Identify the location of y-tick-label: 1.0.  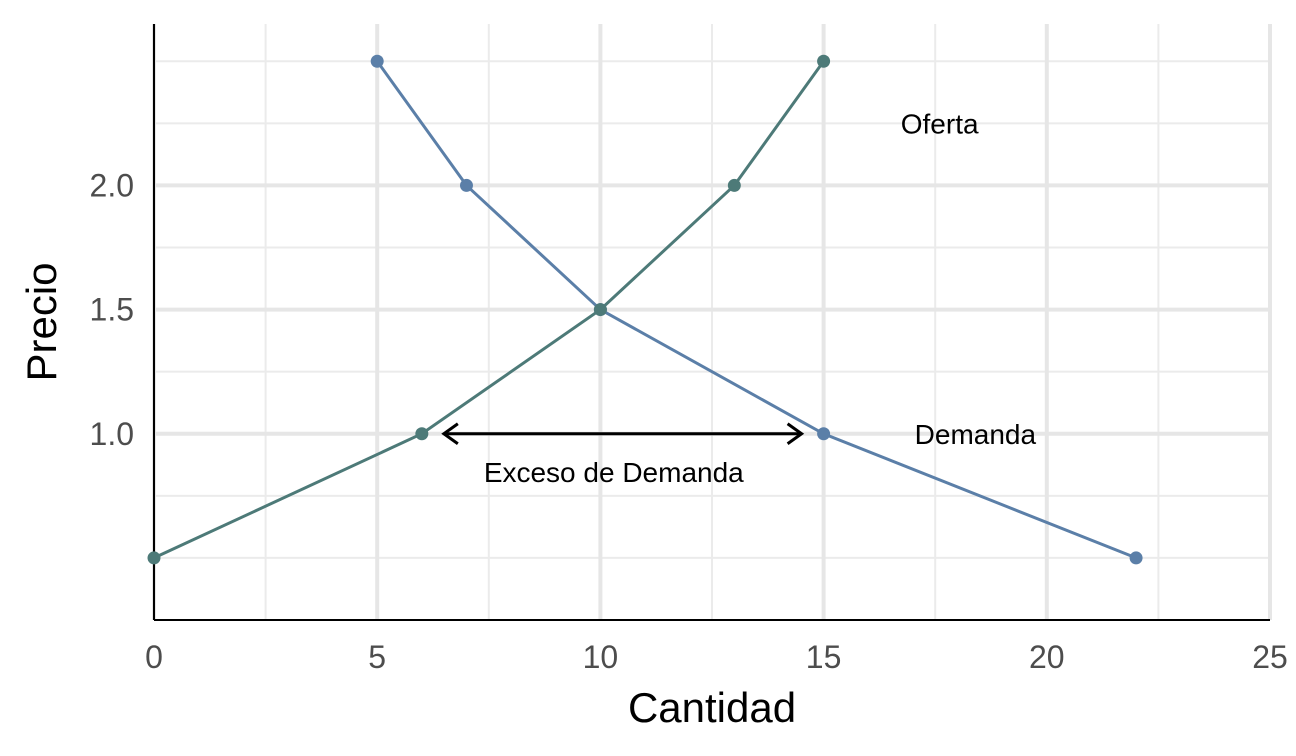
(112, 434).